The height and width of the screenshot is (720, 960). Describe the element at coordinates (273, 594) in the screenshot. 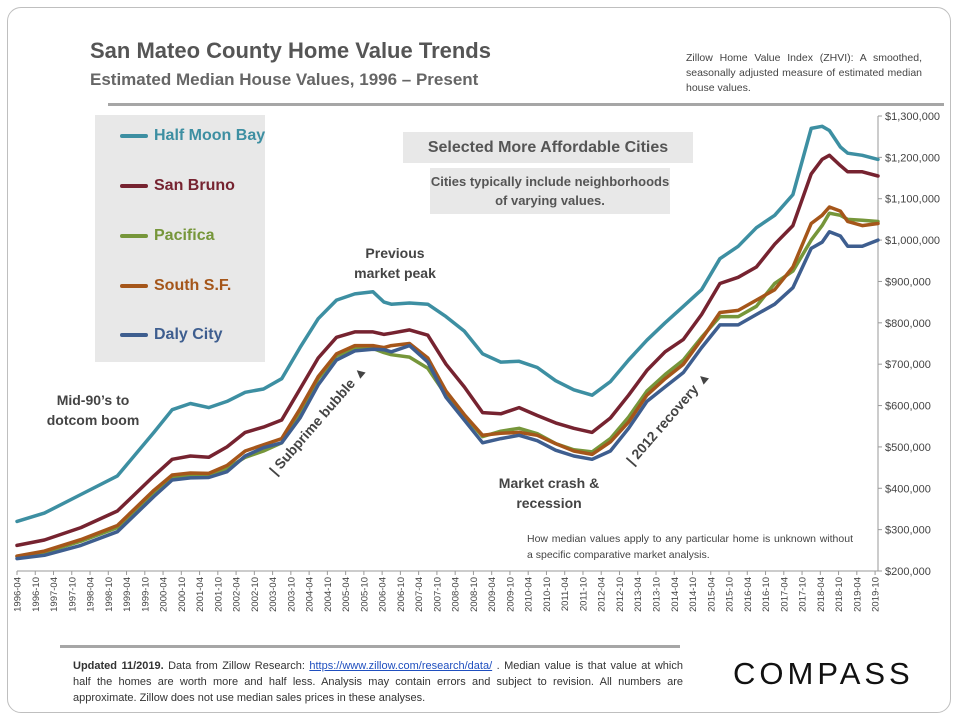

I see `x-tick-label: 2003-04` at that location.